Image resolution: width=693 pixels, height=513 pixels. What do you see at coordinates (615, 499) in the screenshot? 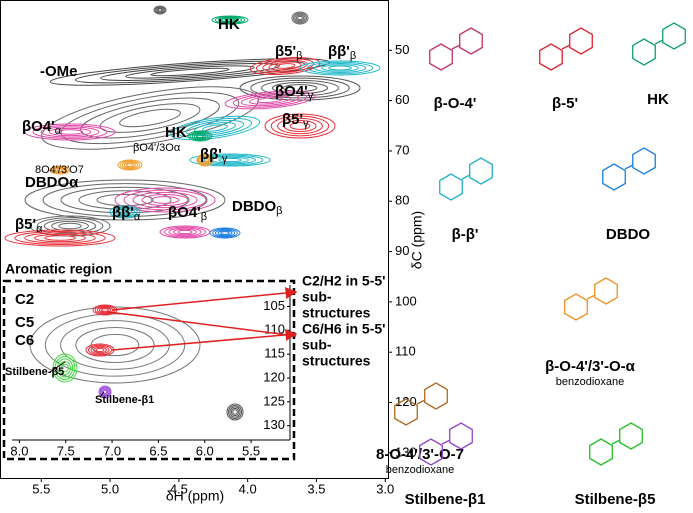
I see `structure-name: Stilbene-β5` at bounding box center [615, 499].